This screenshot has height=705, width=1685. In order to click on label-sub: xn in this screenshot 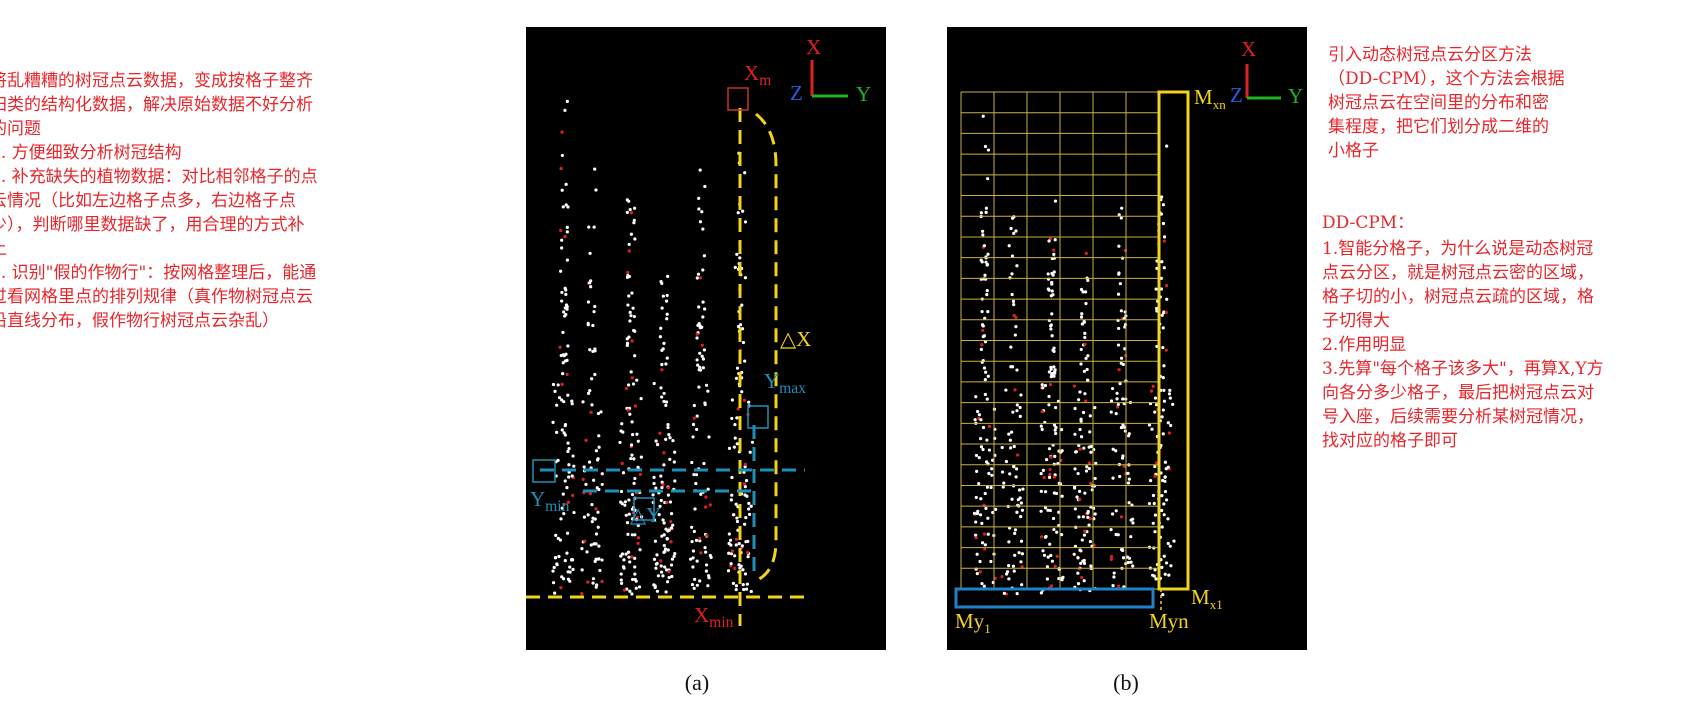, I will do `click(1220, 104)`.